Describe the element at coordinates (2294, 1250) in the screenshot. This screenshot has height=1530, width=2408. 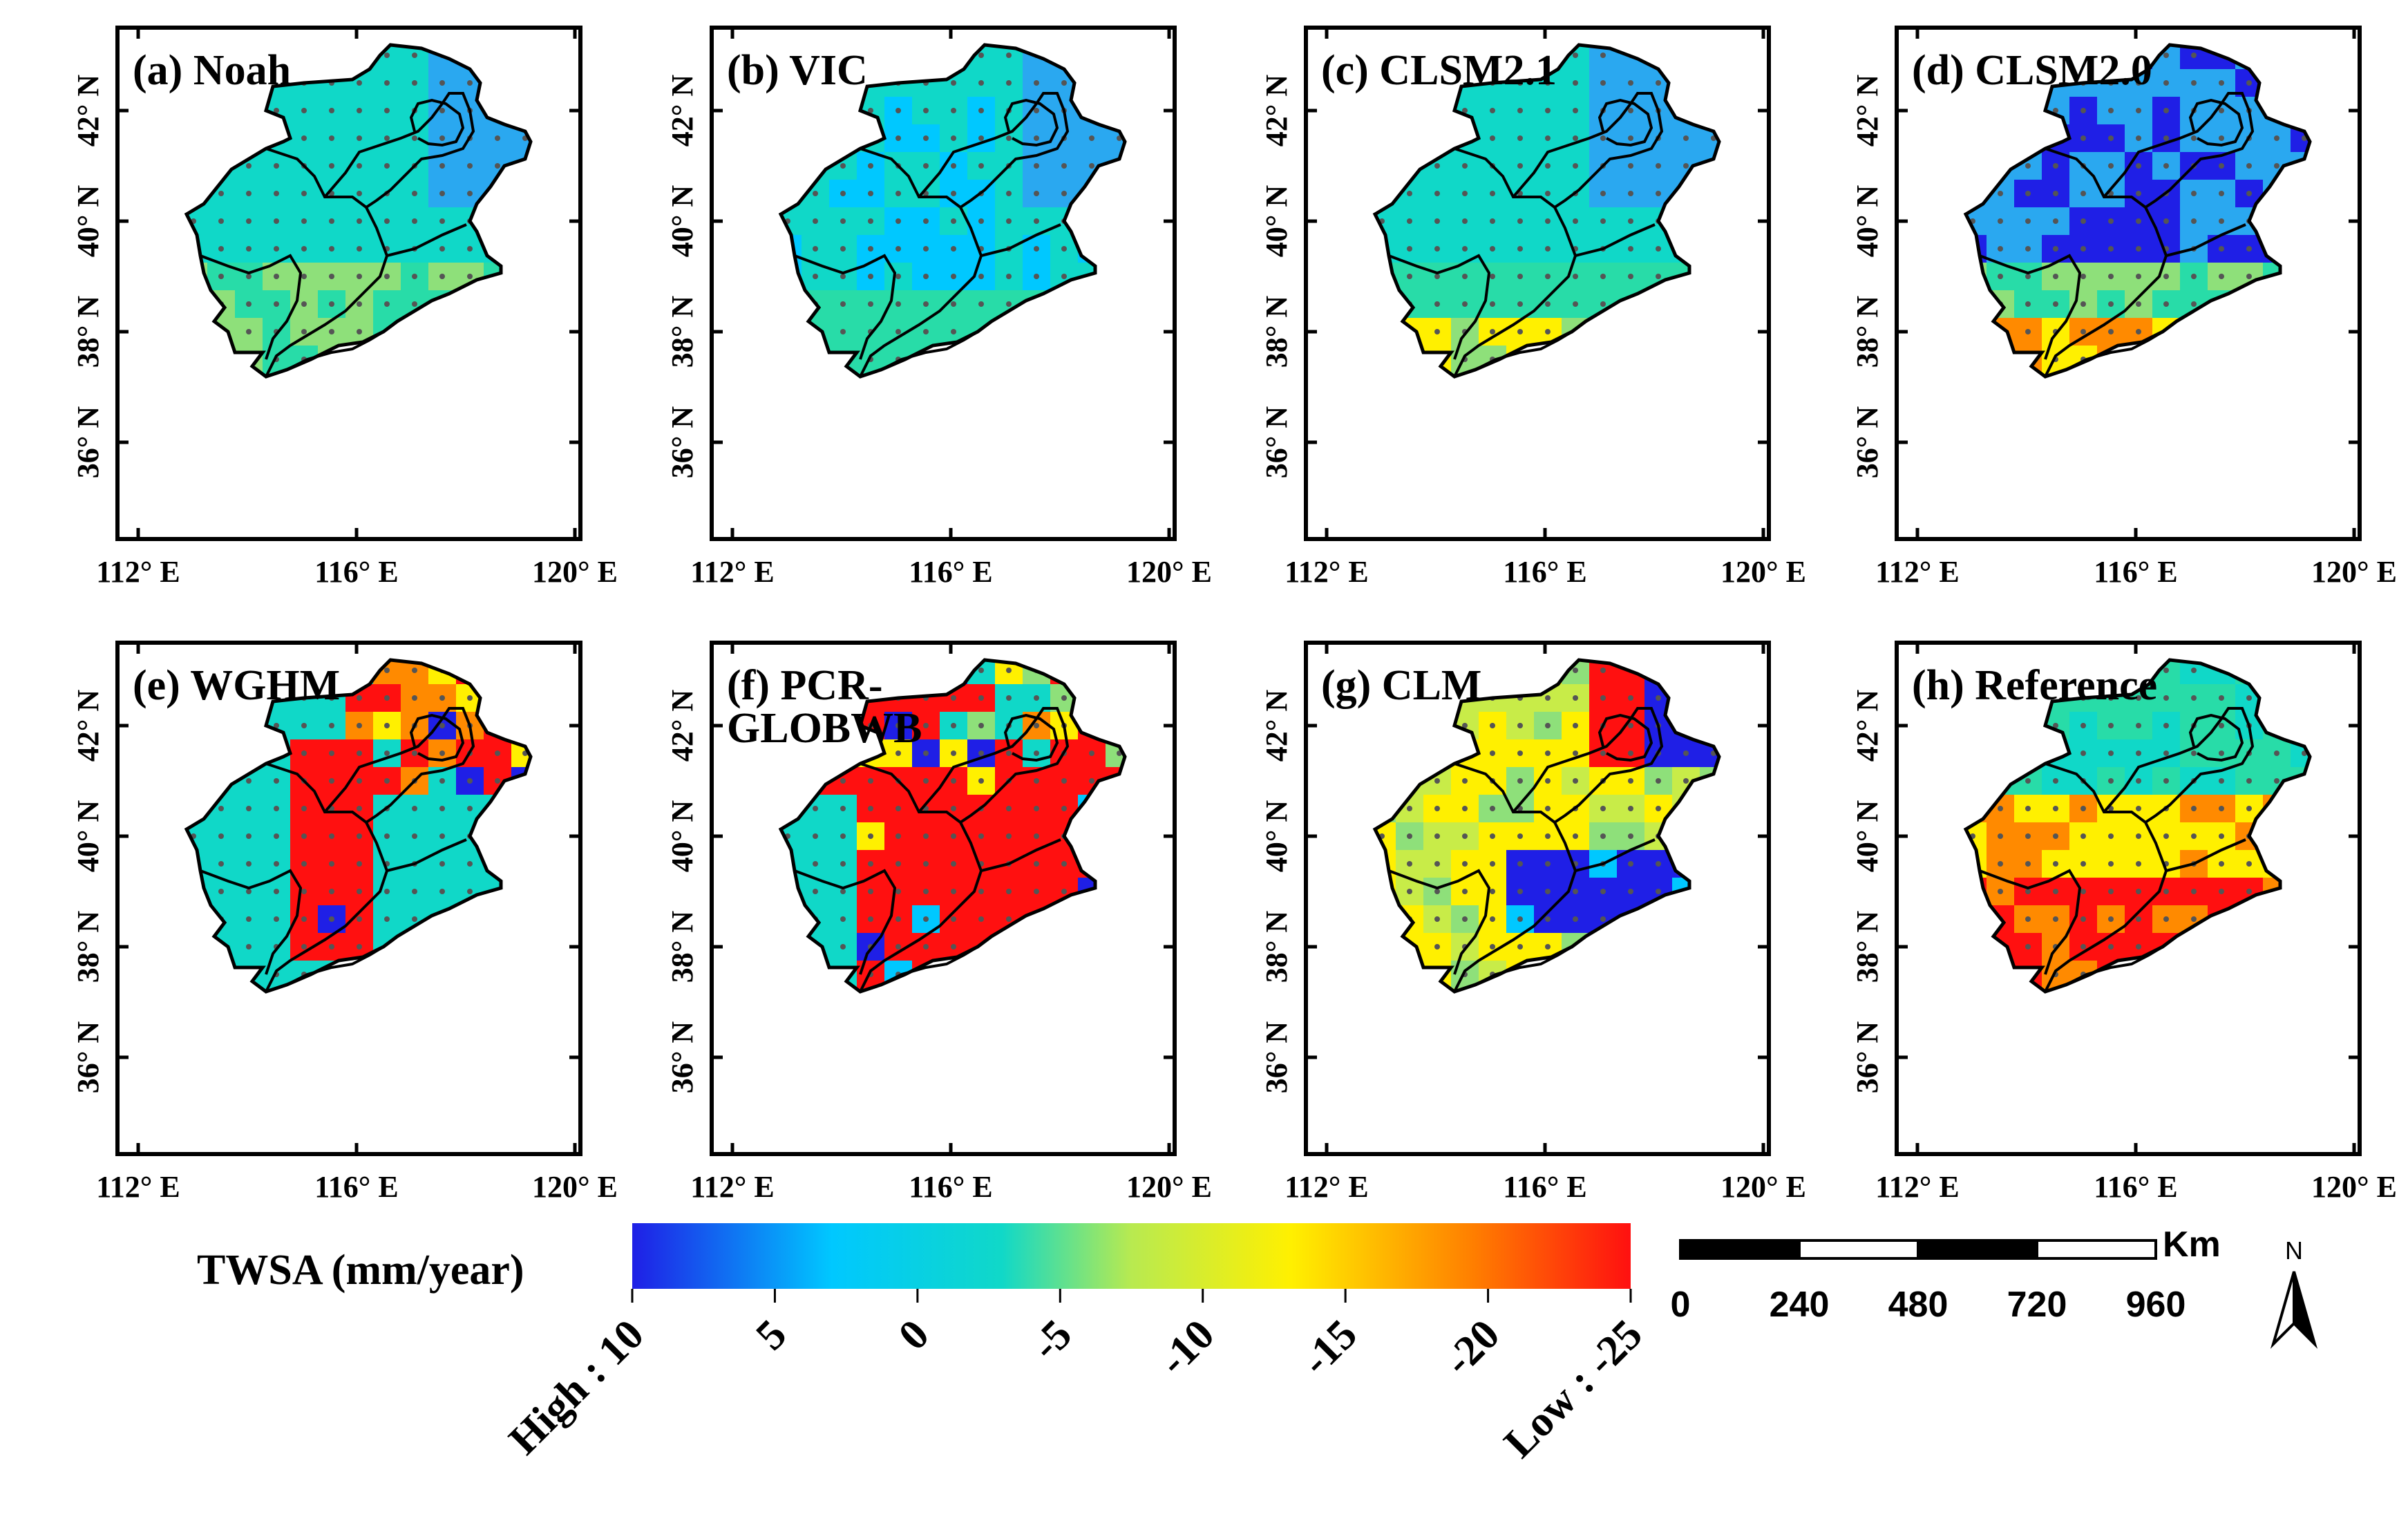
I see `north-label: N` at that location.